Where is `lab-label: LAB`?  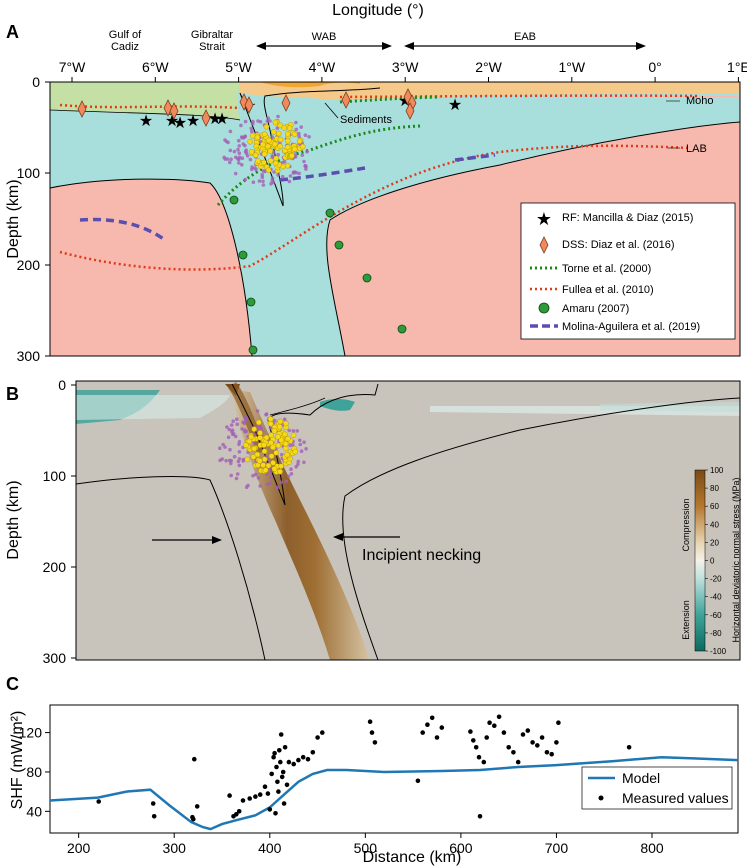 lab-label: LAB is located at coordinates (696, 149).